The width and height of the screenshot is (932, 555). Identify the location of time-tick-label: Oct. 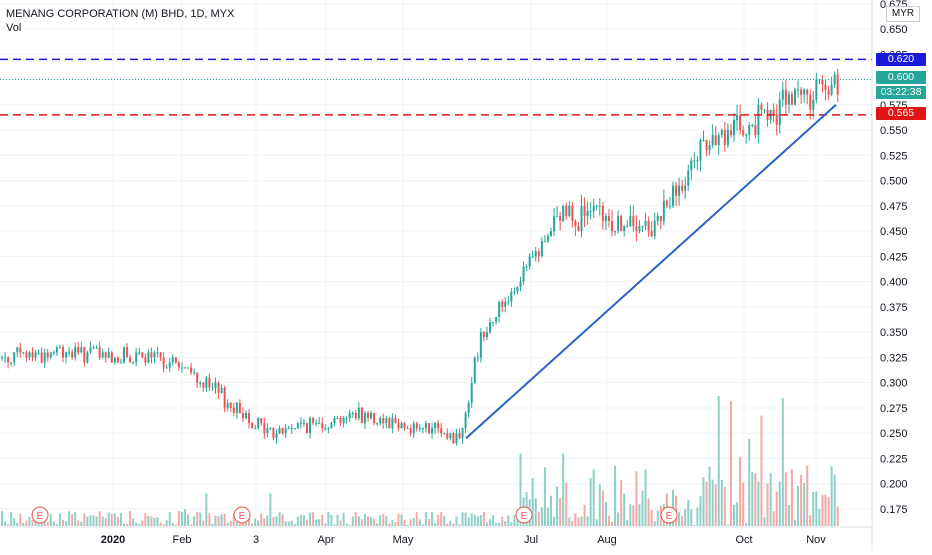
(743, 540).